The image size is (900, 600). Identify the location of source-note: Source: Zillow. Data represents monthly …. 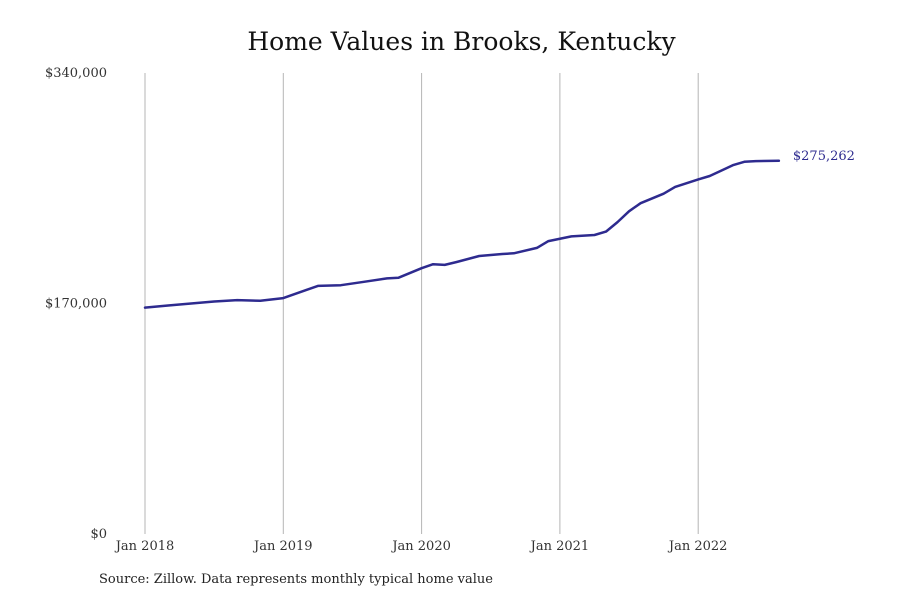
(296, 579).